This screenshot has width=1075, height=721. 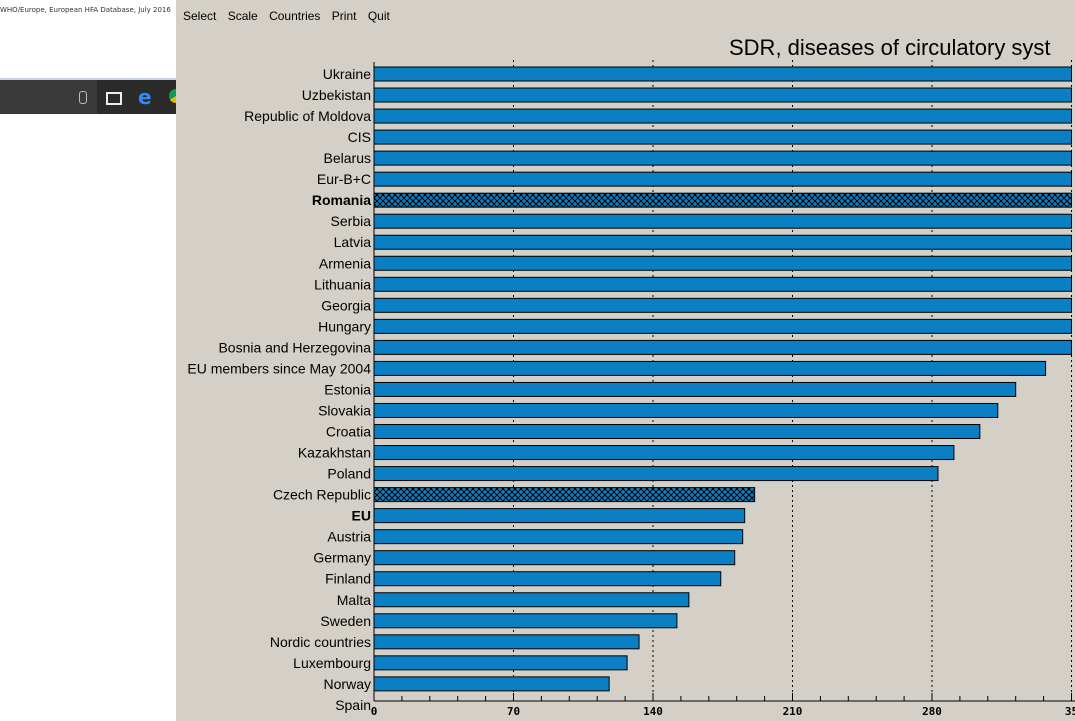 What do you see at coordinates (341, 200) in the screenshot?
I see `category-label: Romania` at bounding box center [341, 200].